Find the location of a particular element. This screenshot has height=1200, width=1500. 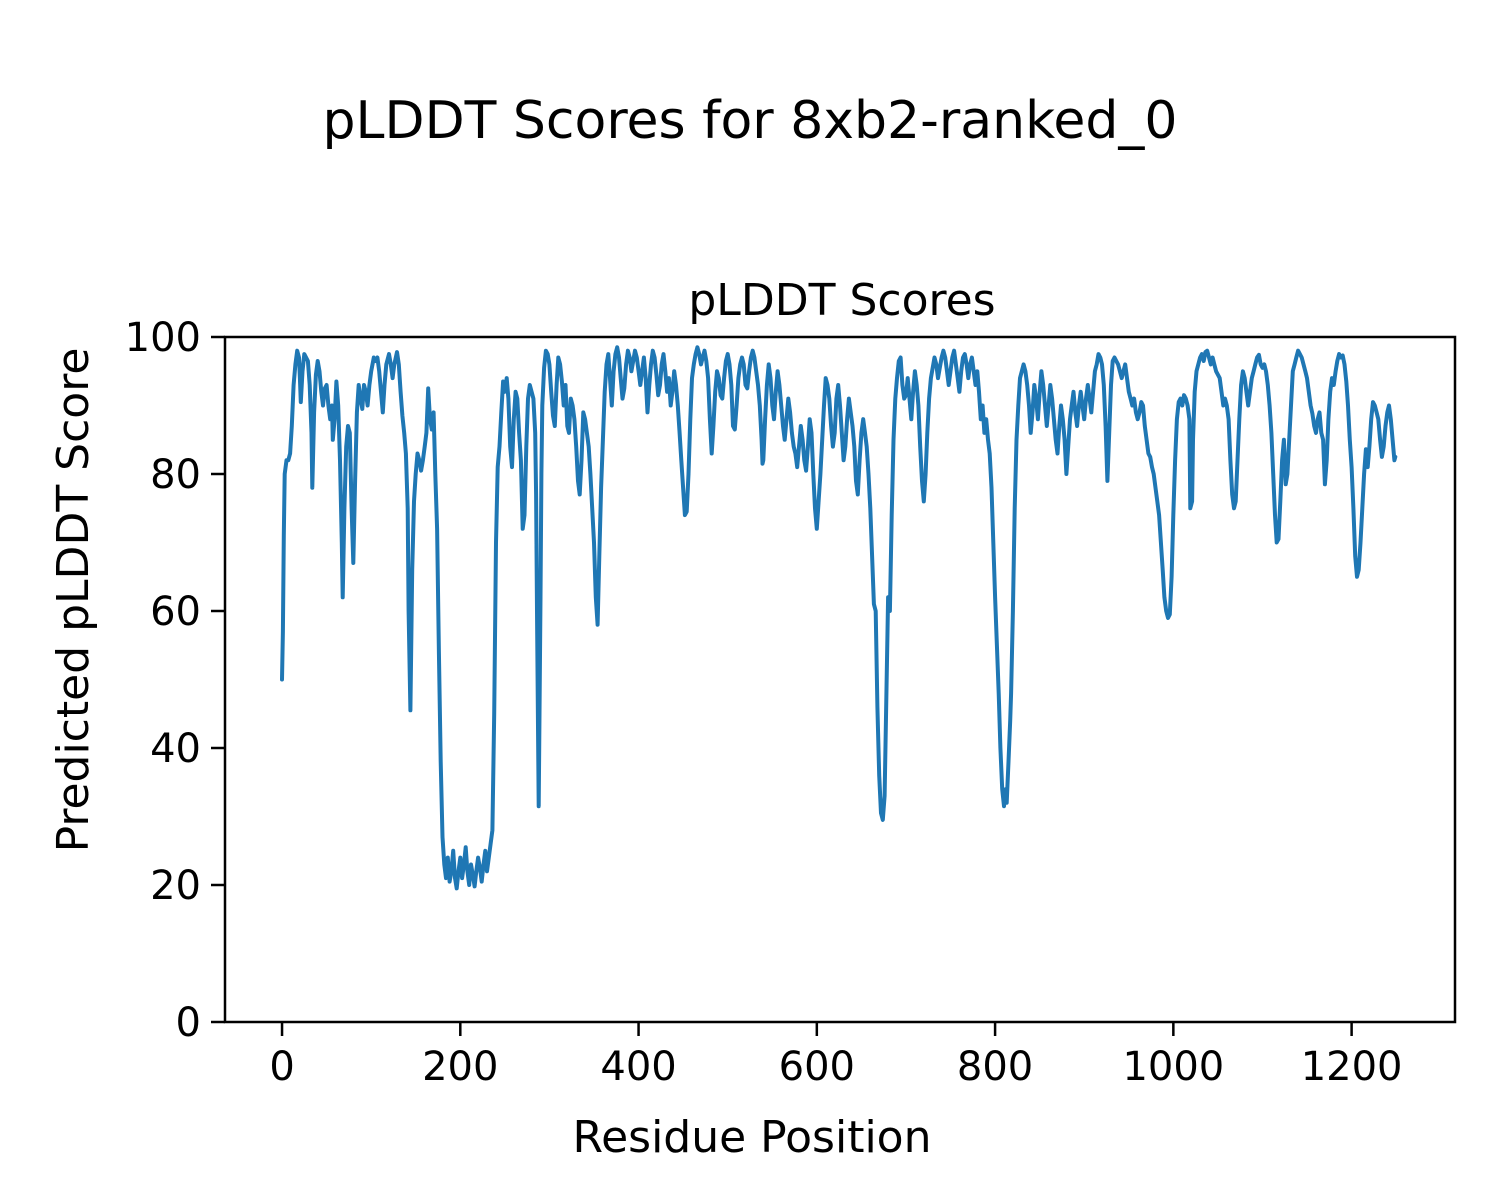

x-tick-label: 0 is located at coordinates (281, 1067).